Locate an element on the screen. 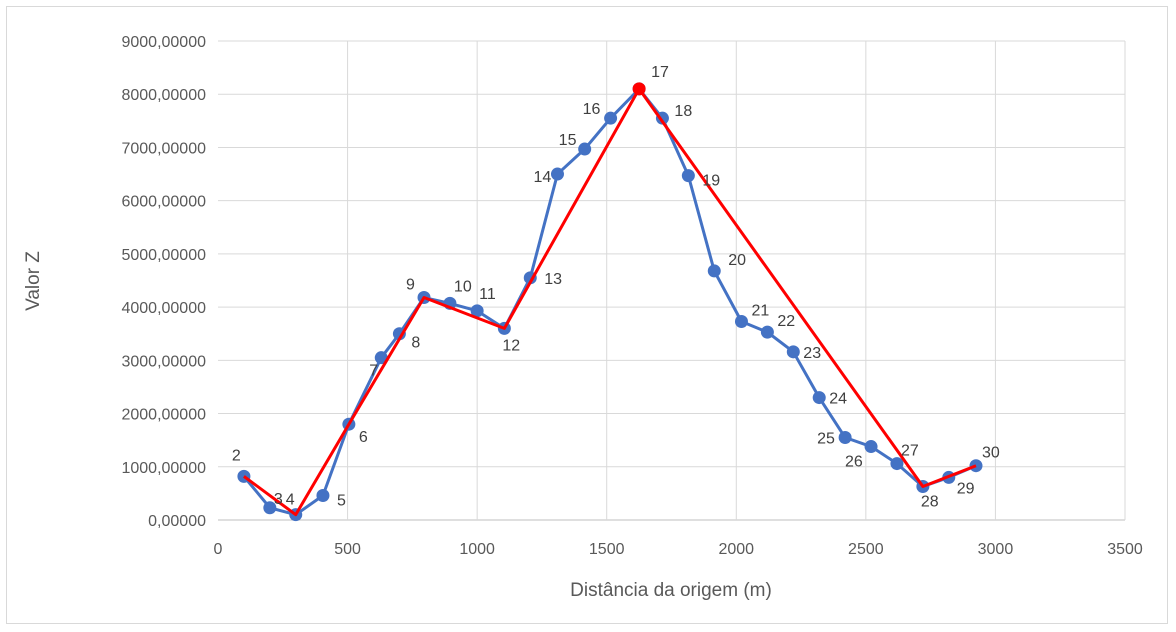 The width and height of the screenshot is (1176, 632). point-label: 15 is located at coordinates (568, 140).